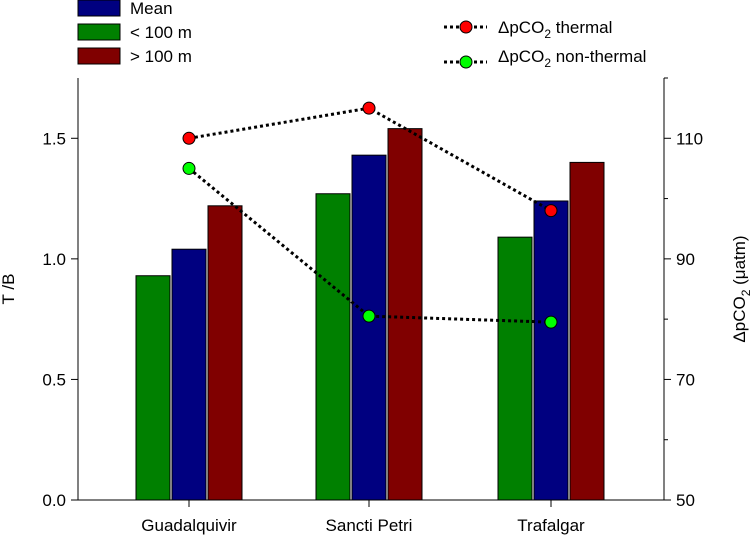 This screenshot has height=538, width=753. Describe the element at coordinates (54, 379) in the screenshot. I see `y-tick-label: 0.5` at that location.